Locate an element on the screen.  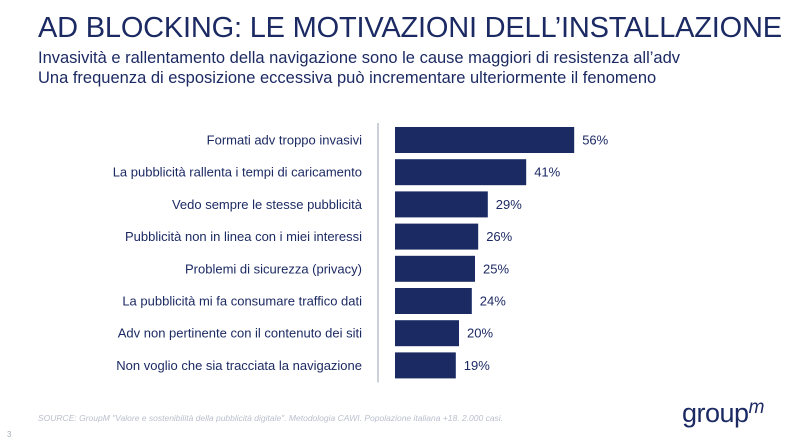
bar-value-label: 20% is located at coordinates (480, 333).